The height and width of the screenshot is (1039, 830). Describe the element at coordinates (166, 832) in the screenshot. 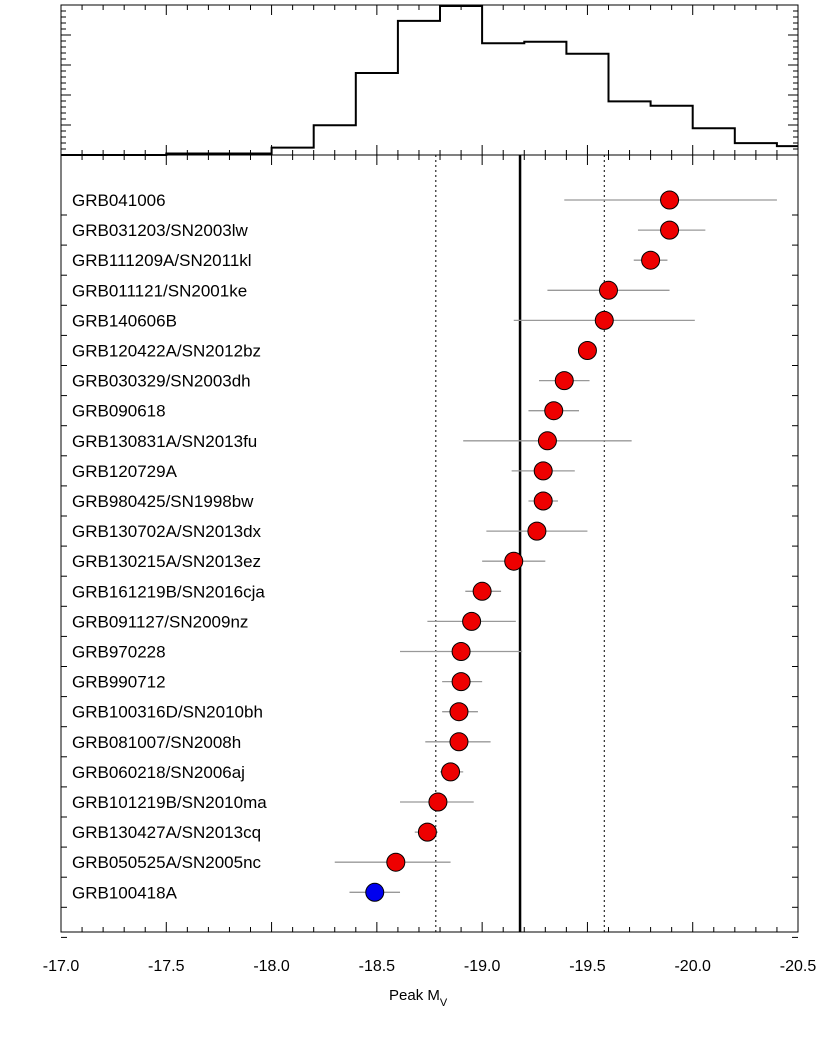

I see `grb-label: GRB130427A/SN2013cq` at that location.